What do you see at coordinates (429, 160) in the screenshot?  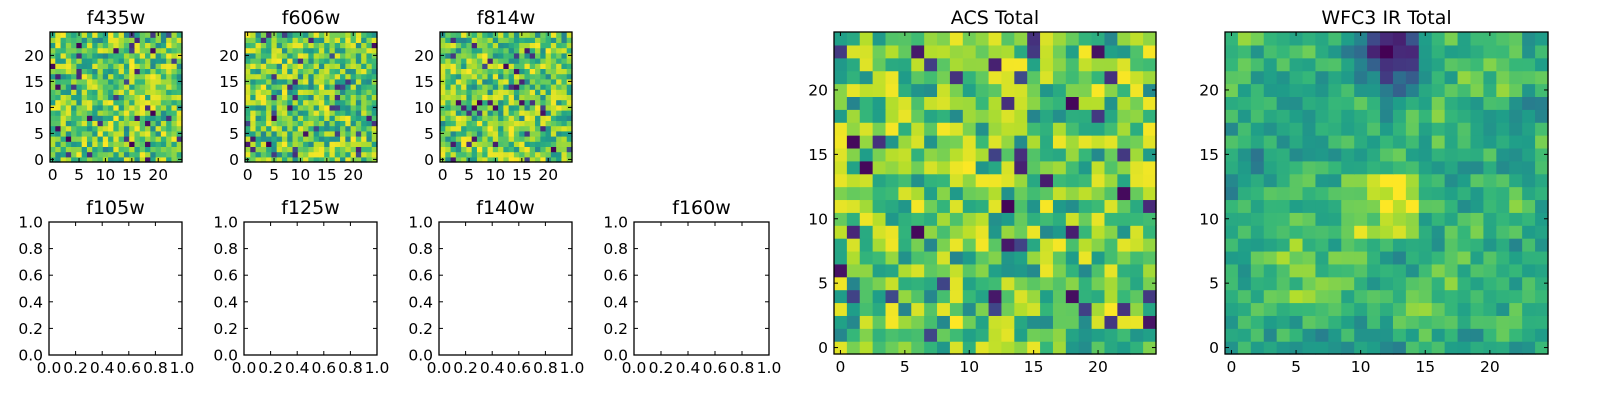 I see `y-tick-label: 0` at bounding box center [429, 160].